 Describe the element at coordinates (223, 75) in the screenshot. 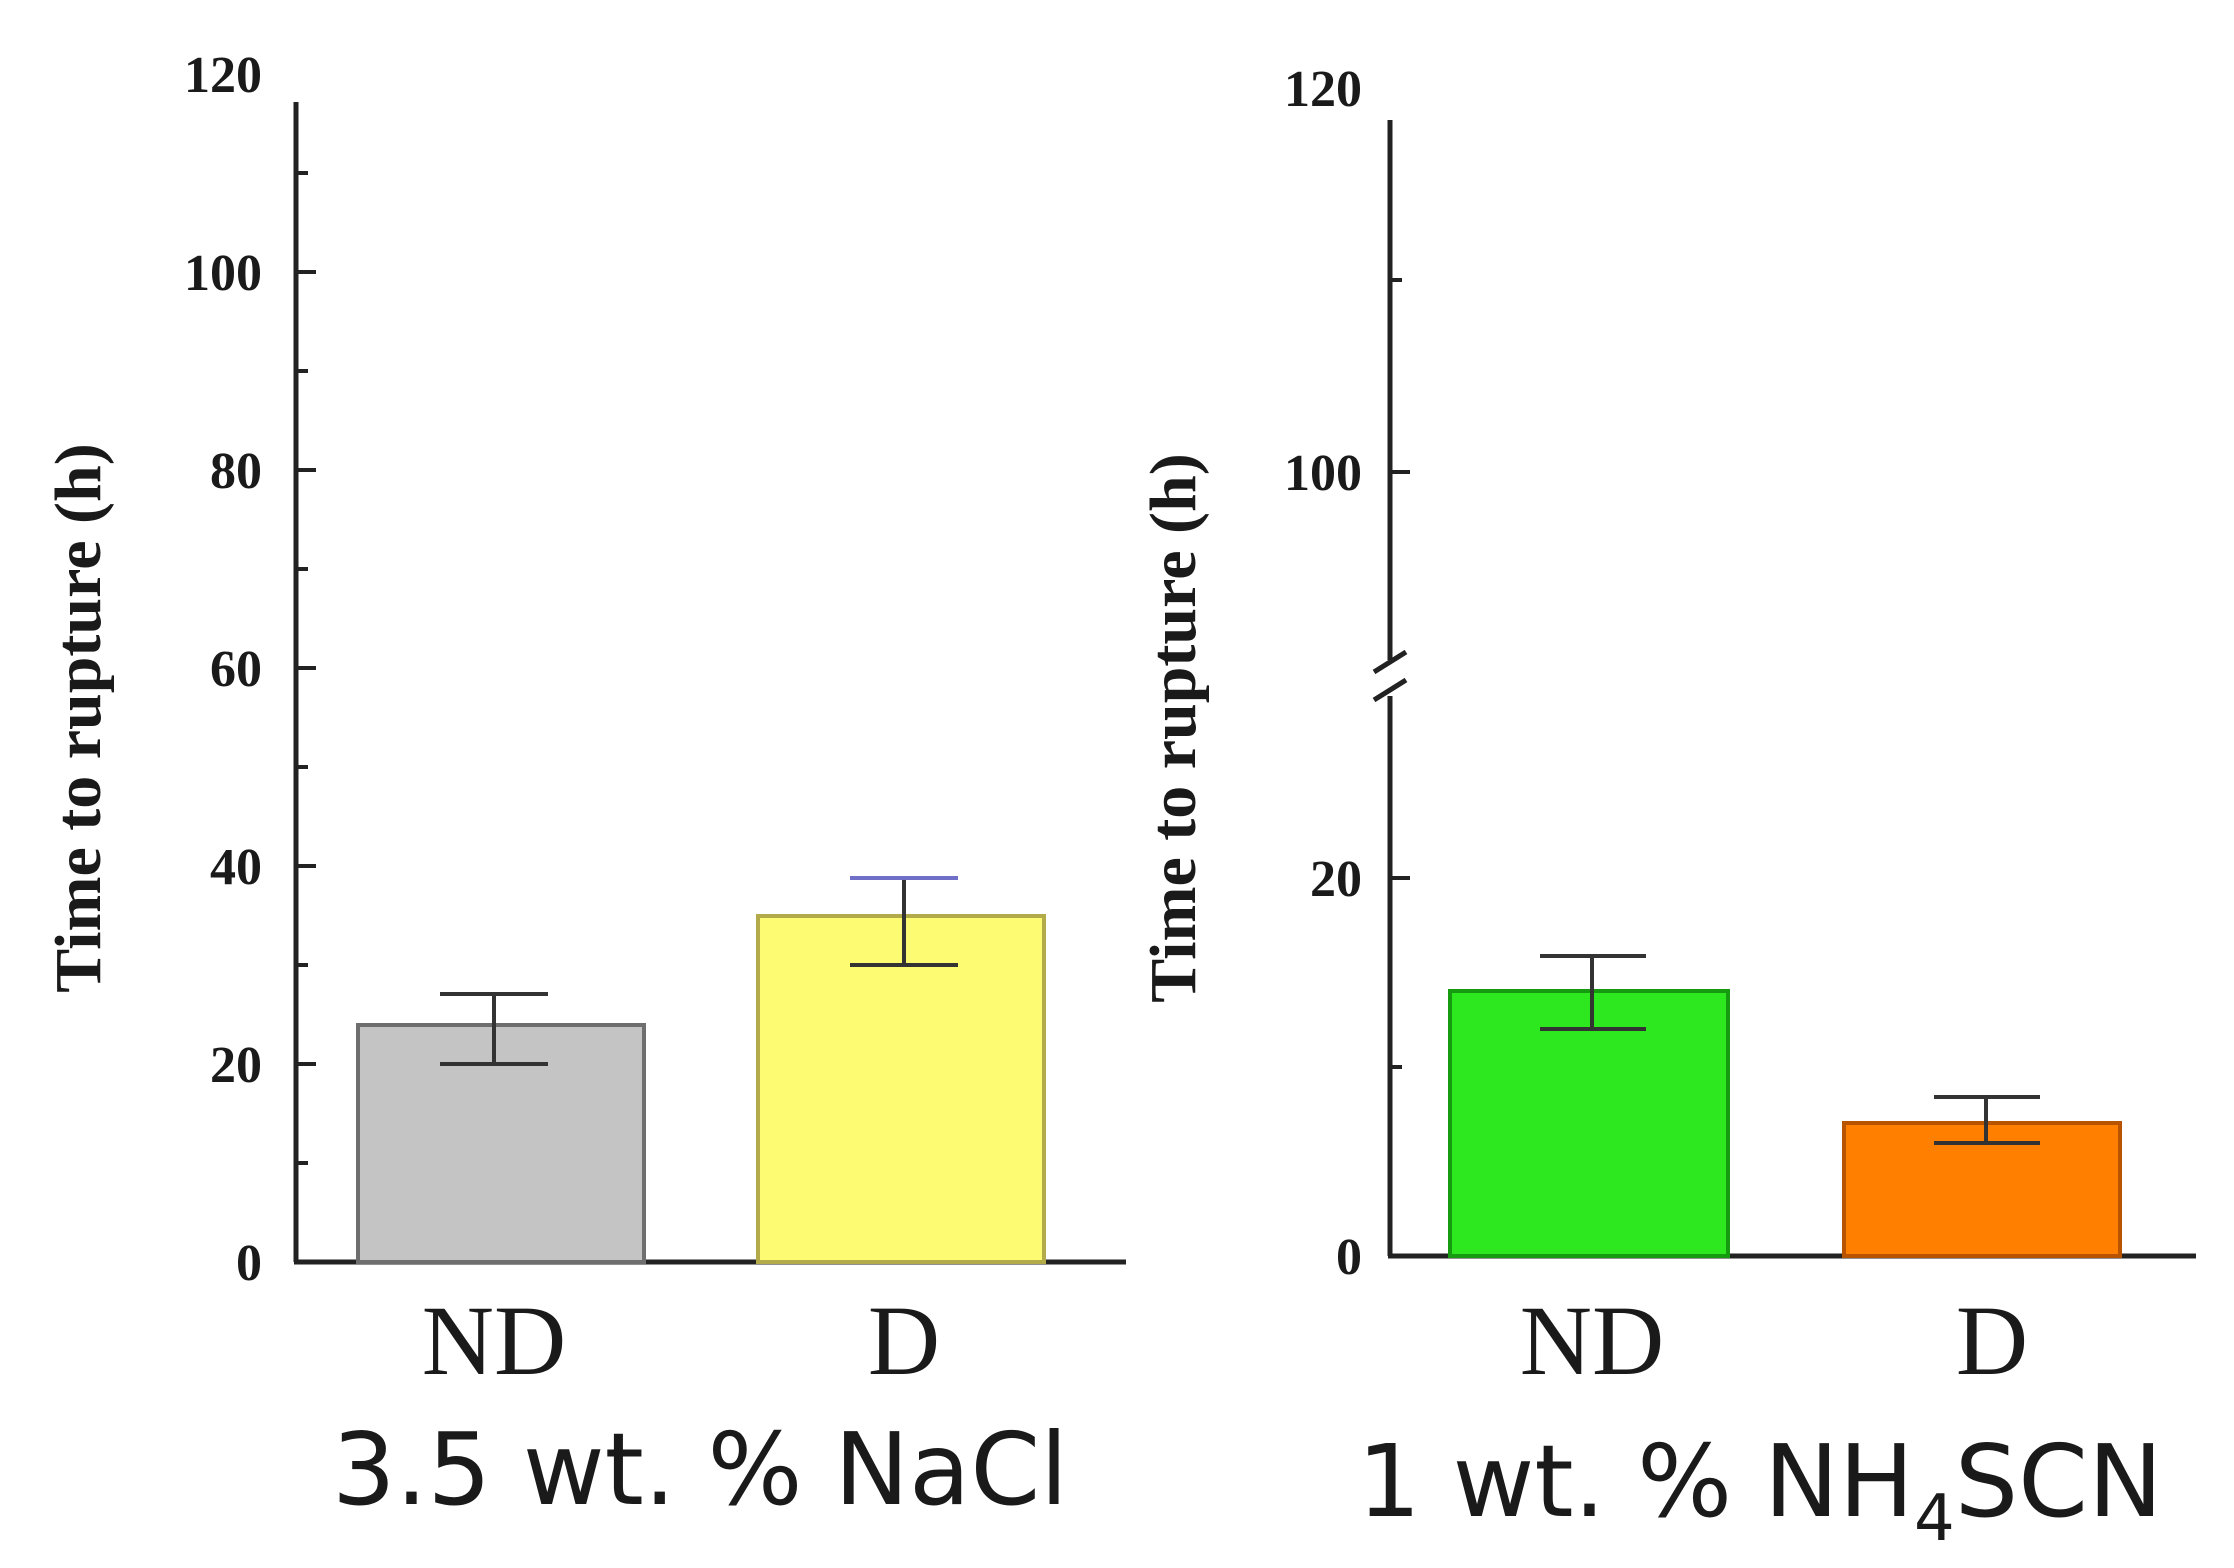

I see `left-tick-label-120: 120` at that location.